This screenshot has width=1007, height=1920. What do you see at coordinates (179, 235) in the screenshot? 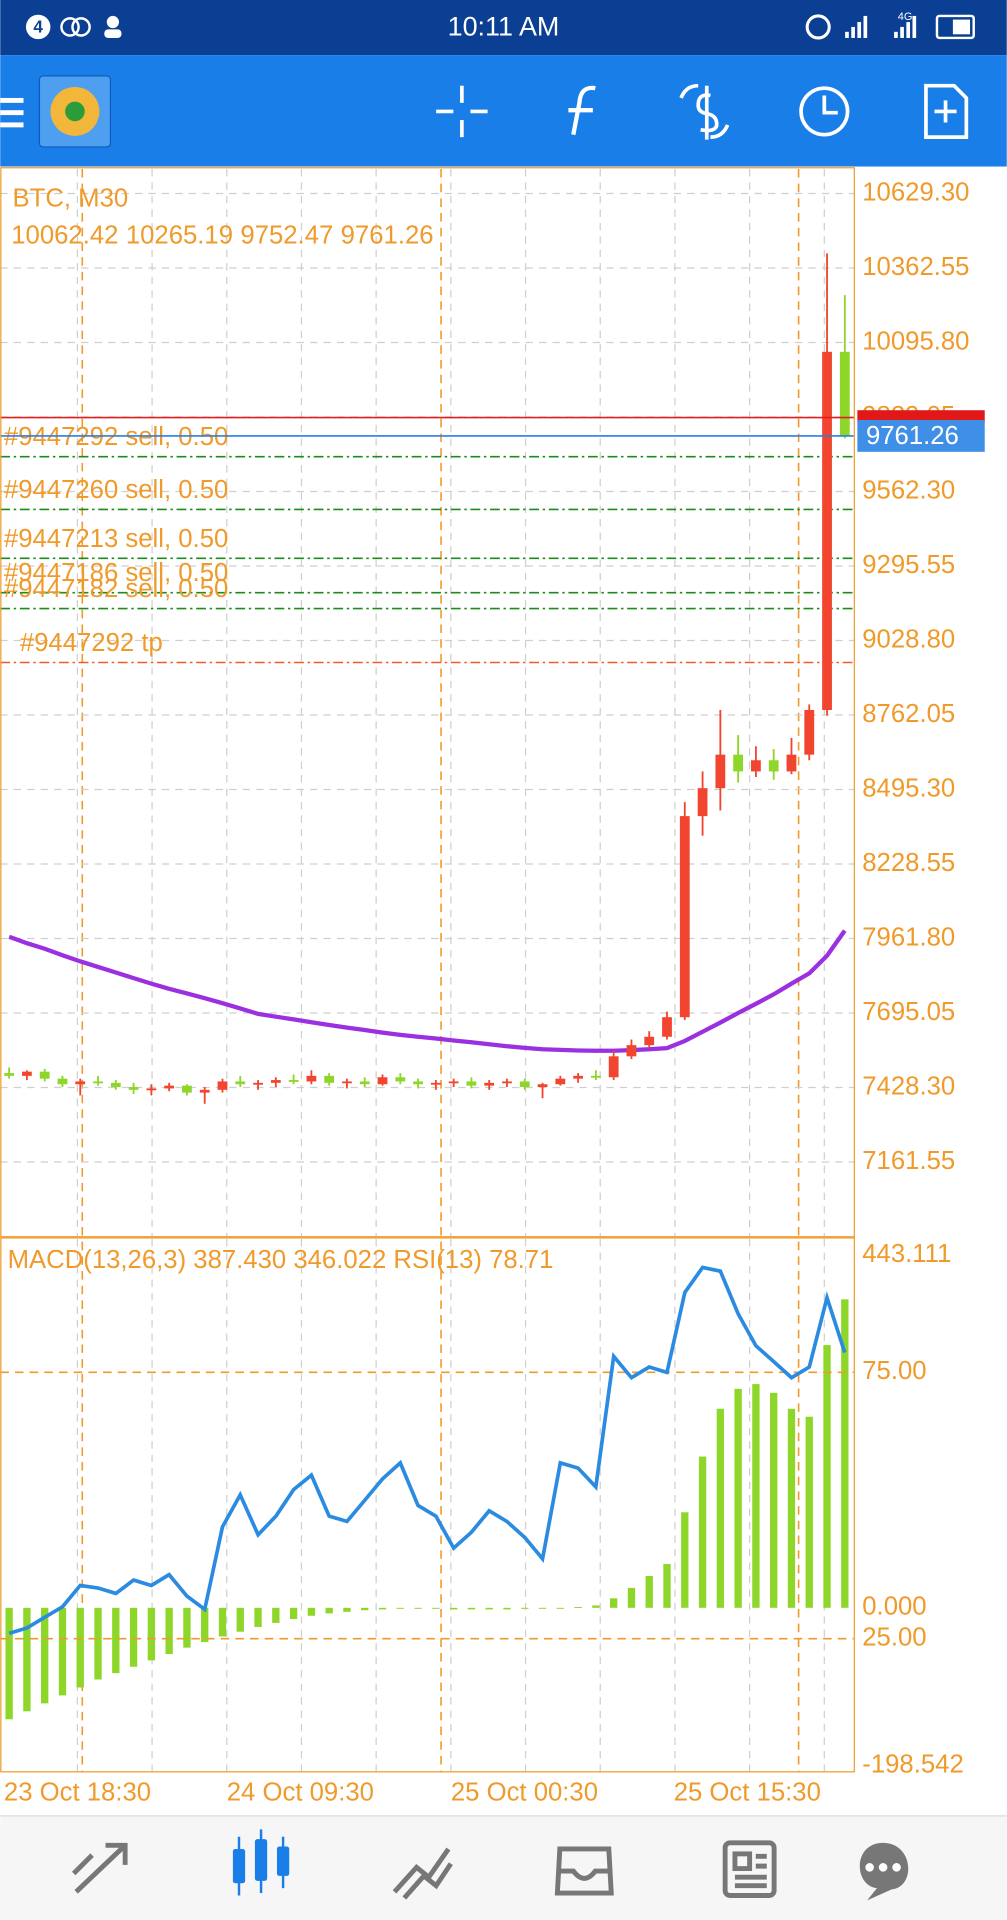
I see `ohlc-value: 10265.19` at bounding box center [179, 235].